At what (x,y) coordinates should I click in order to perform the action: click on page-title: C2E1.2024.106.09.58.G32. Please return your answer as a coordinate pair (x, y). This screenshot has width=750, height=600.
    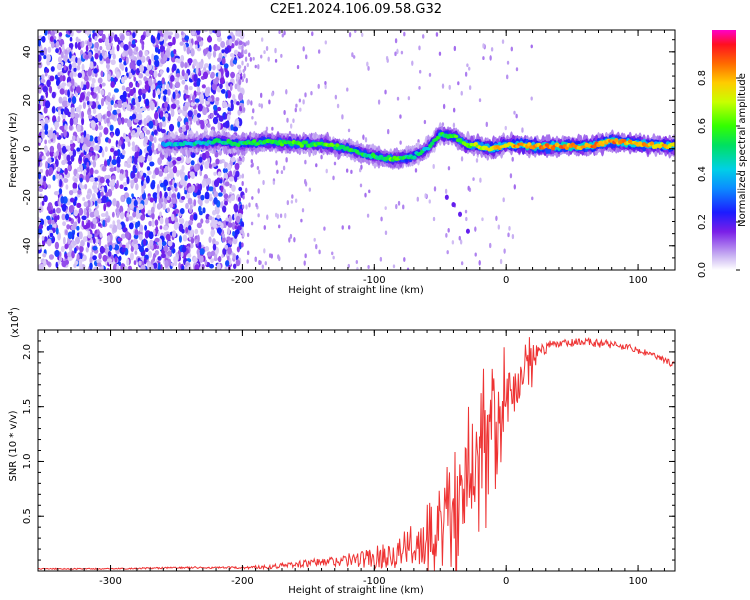
    Looking at the image, I should click on (356, 9).